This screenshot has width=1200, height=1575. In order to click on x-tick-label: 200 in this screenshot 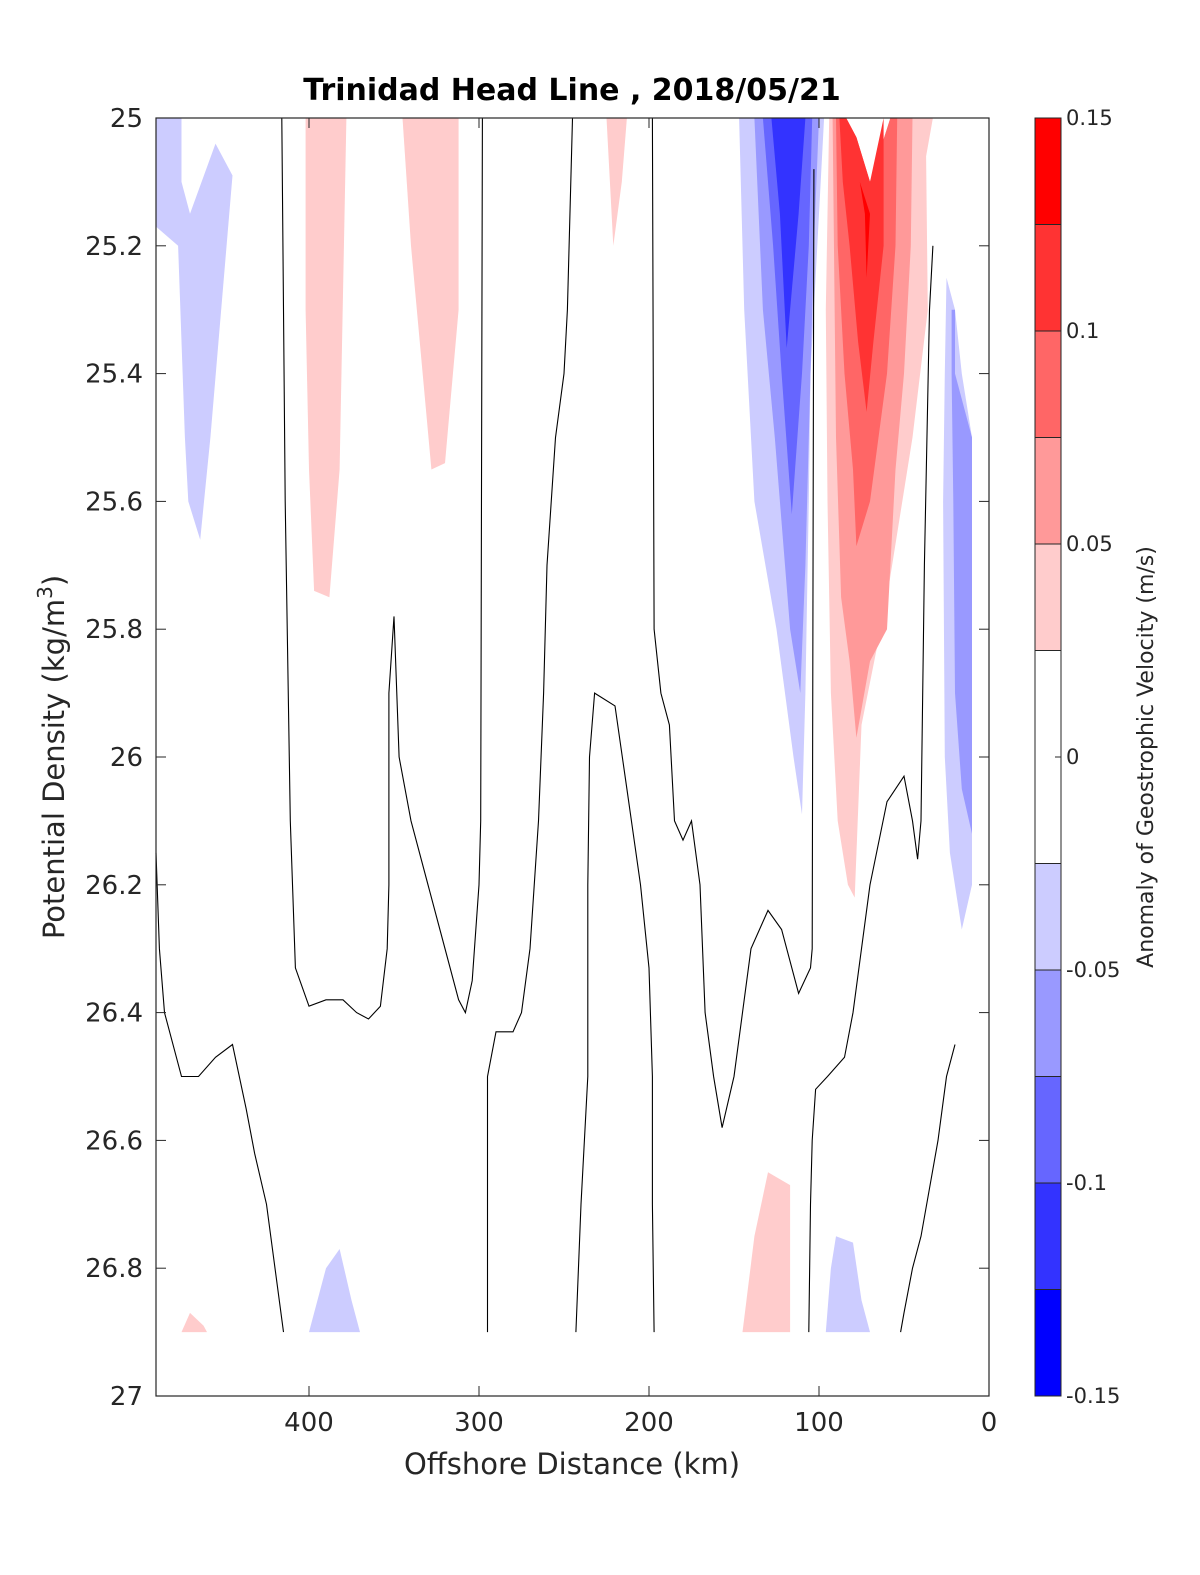, I will do `click(649, 1423)`.